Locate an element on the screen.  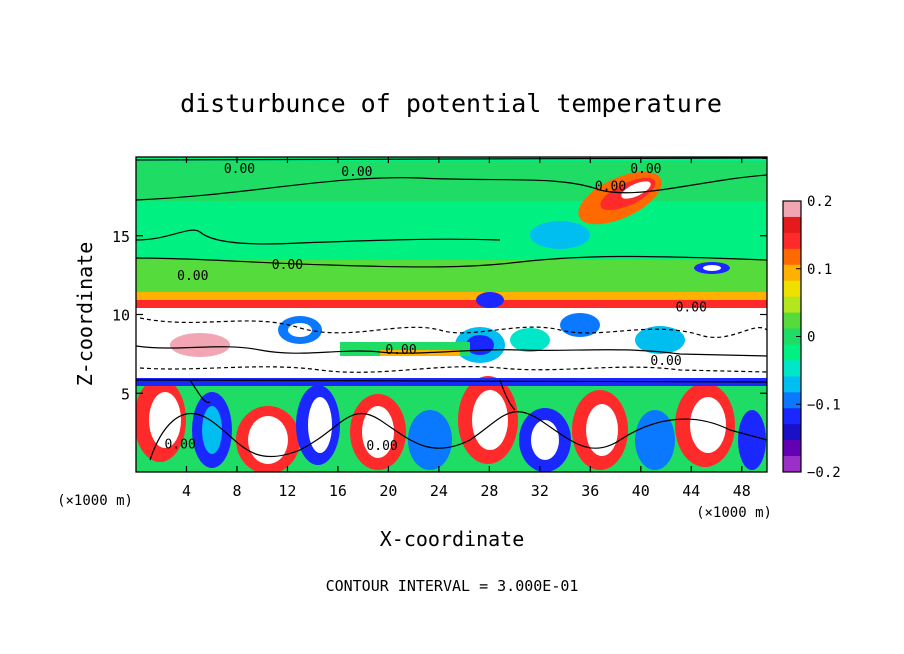
colorbar: 0.2 0.1 0 −0.1 −0.2 is located at coordinates (811, 337).